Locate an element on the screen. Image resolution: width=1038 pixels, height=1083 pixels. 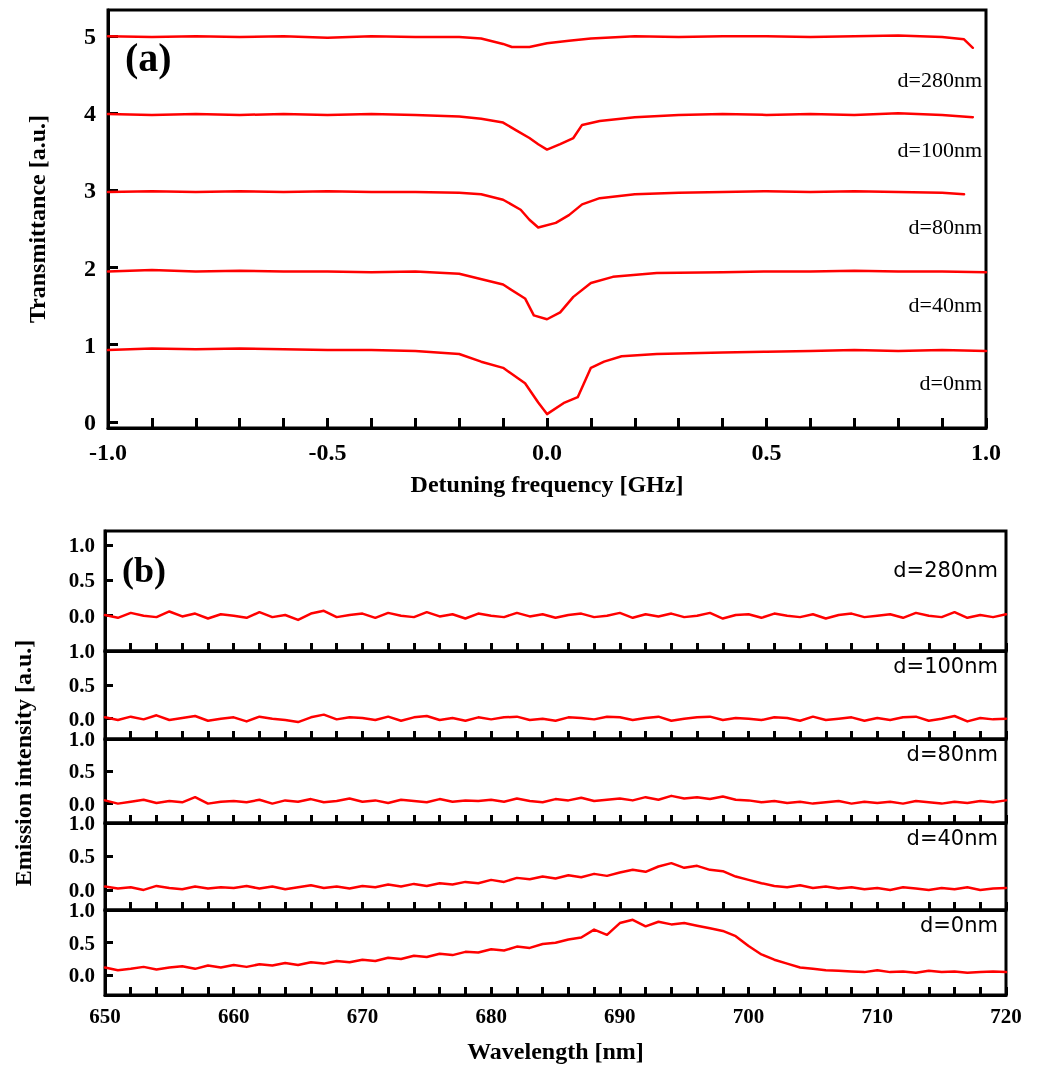
y-tick-label: 1 is located at coordinates (90, 344).